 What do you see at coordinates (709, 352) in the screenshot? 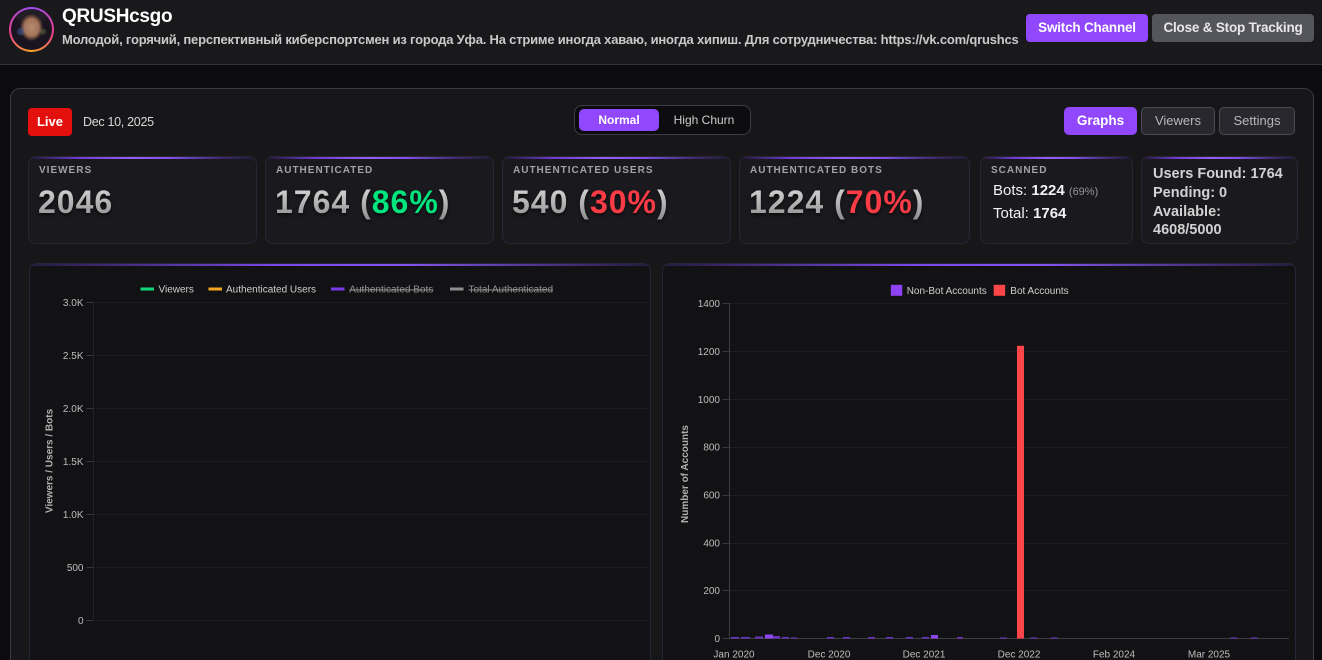
I see `svg-text: 1200` at bounding box center [709, 352].